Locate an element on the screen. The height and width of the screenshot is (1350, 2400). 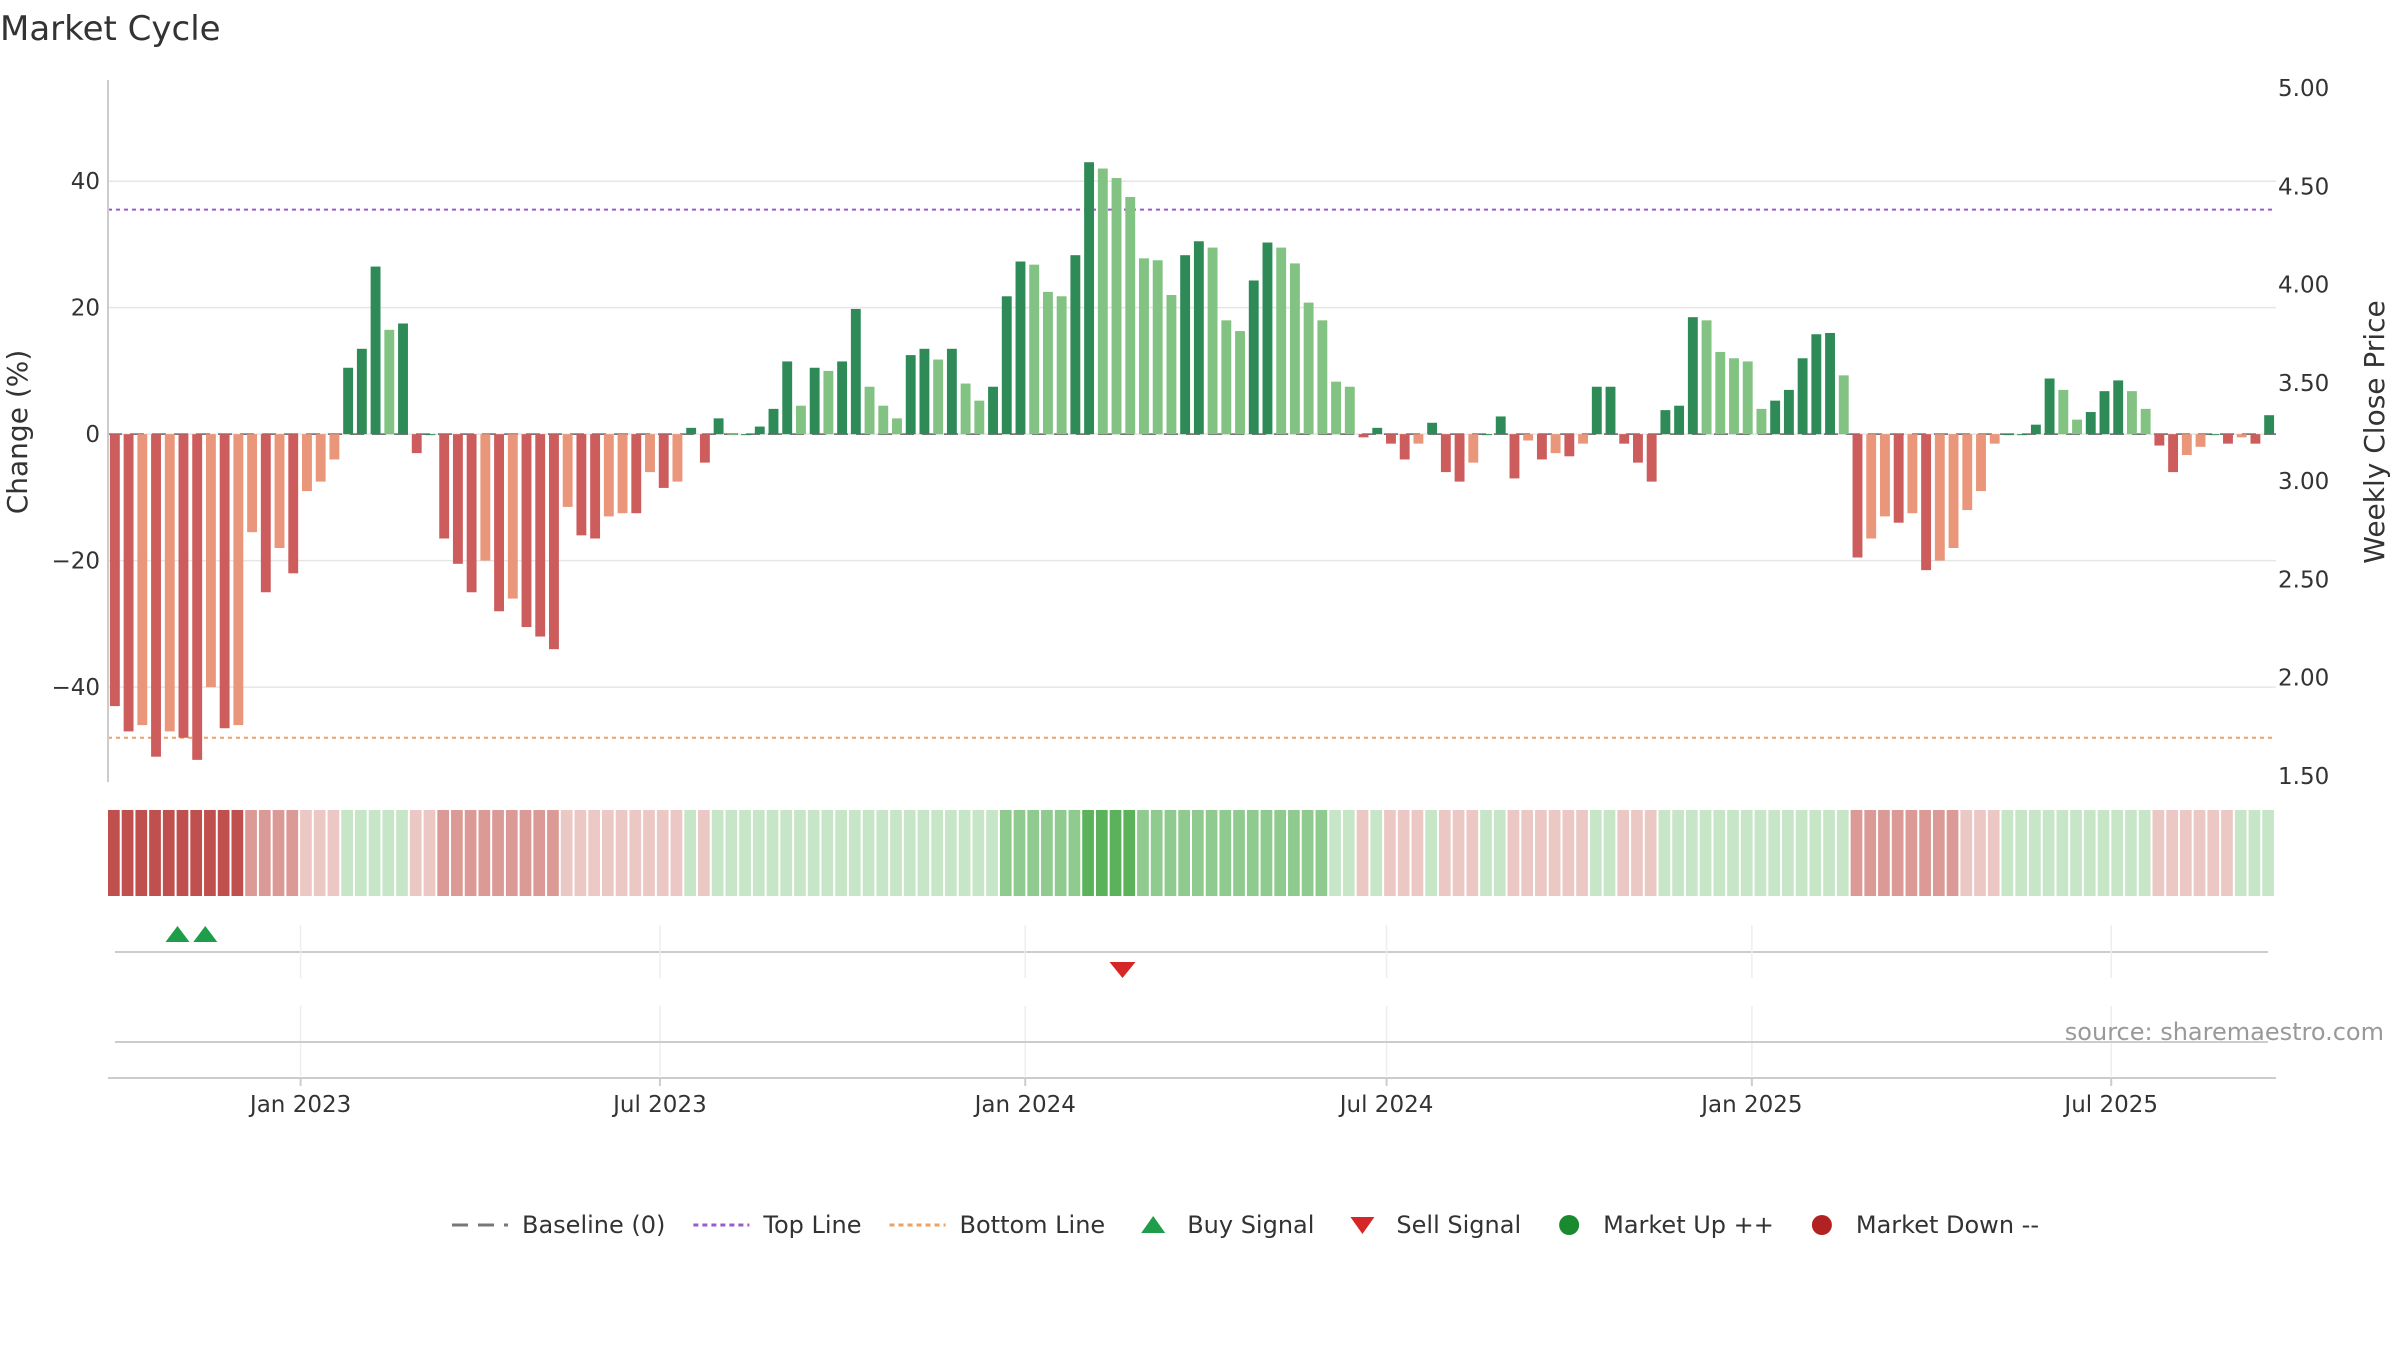
y-tick-label: 0 is located at coordinates (92, 435).